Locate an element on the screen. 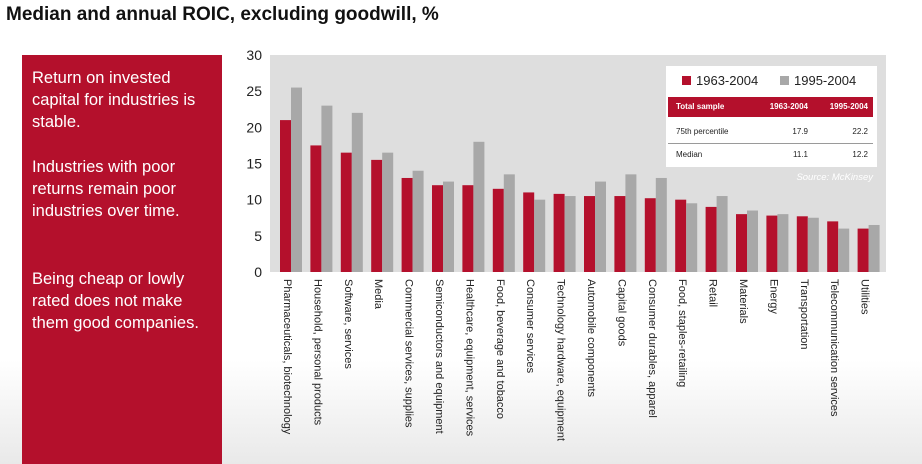  legend-label-series-b: 1995-2004 is located at coordinates (825, 80).